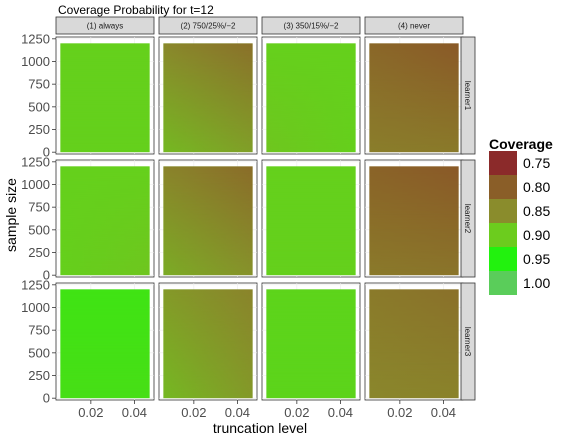 The width and height of the screenshot is (563, 438). I want to click on column-strip-label: (1) always, so click(105, 26).